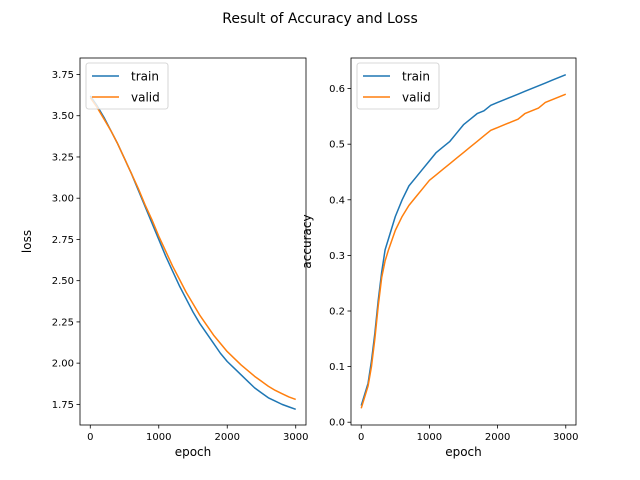  Describe the element at coordinates (307, 241) in the screenshot. I see `accuracy-yaxis-label: accuracy` at that location.